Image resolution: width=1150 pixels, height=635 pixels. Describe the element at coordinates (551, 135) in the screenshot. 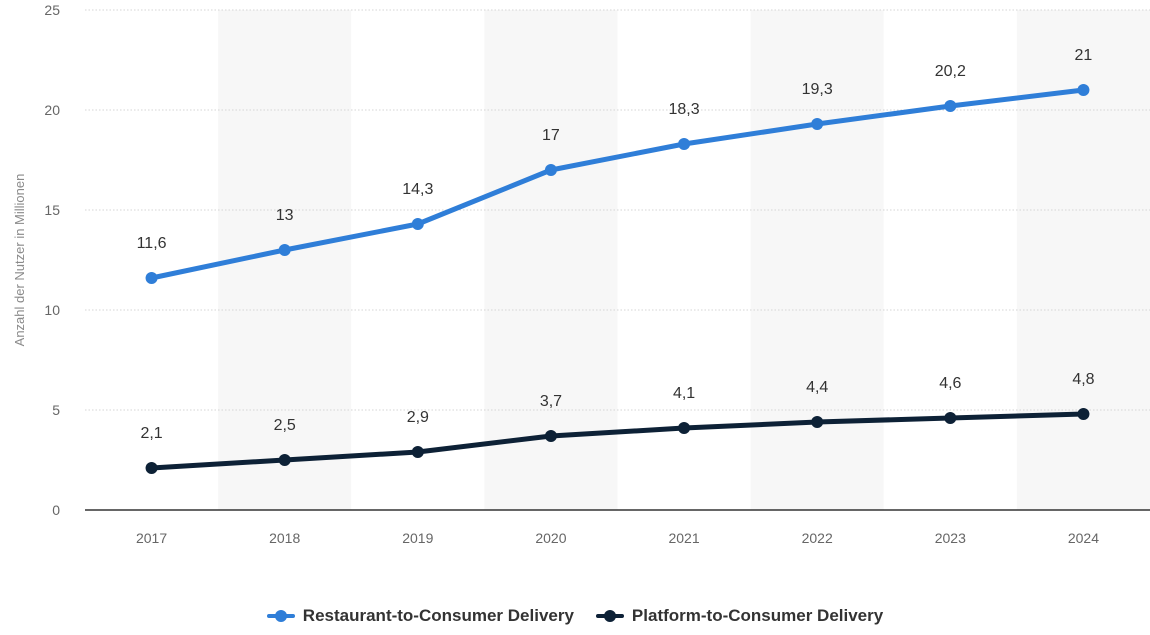

I see `data-label: 17` at that location.